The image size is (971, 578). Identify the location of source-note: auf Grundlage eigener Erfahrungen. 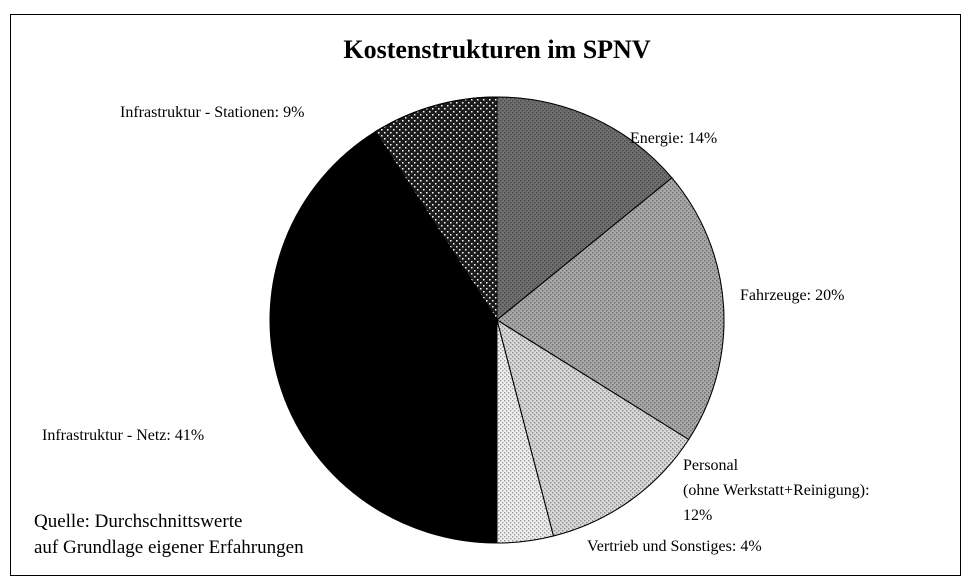
(169, 547).